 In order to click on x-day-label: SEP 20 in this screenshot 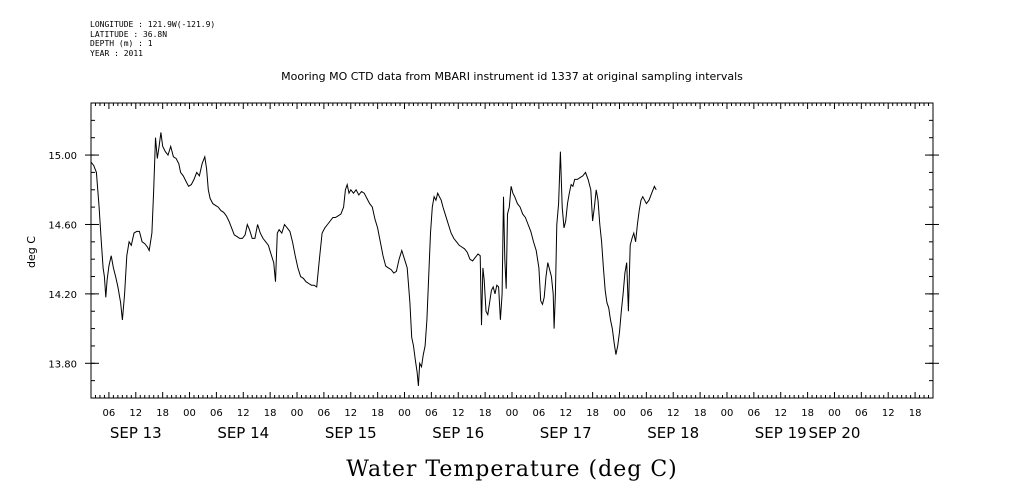, I will do `click(835, 433)`.